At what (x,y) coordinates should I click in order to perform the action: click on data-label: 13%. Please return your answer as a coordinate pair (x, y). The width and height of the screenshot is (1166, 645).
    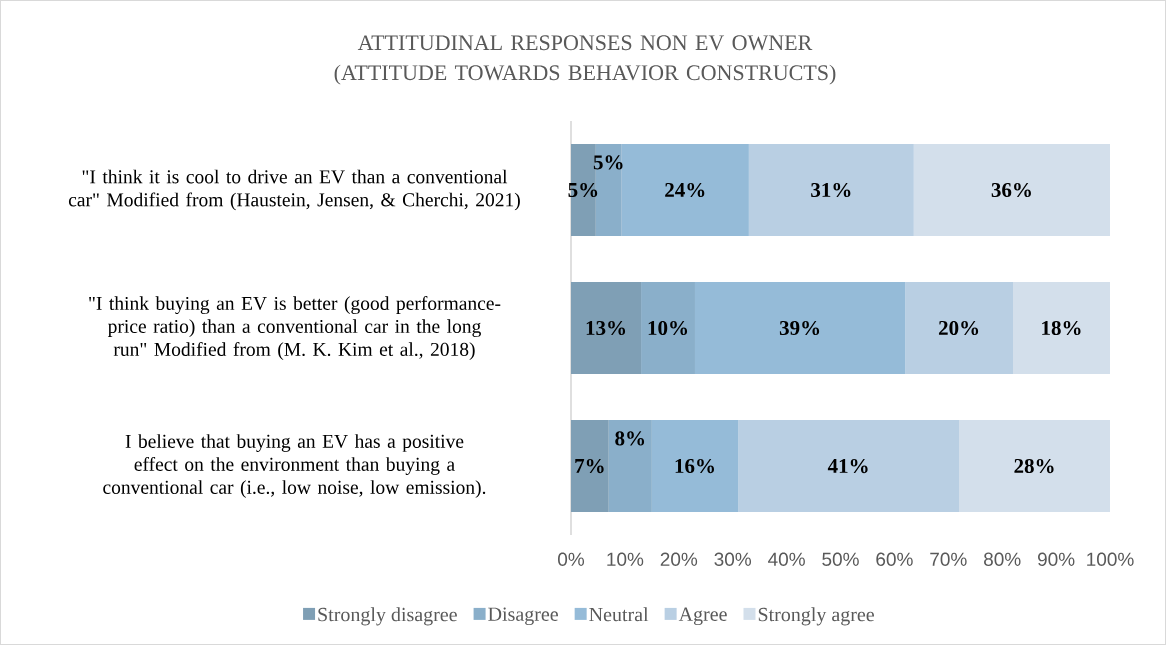
    Looking at the image, I should click on (606, 328).